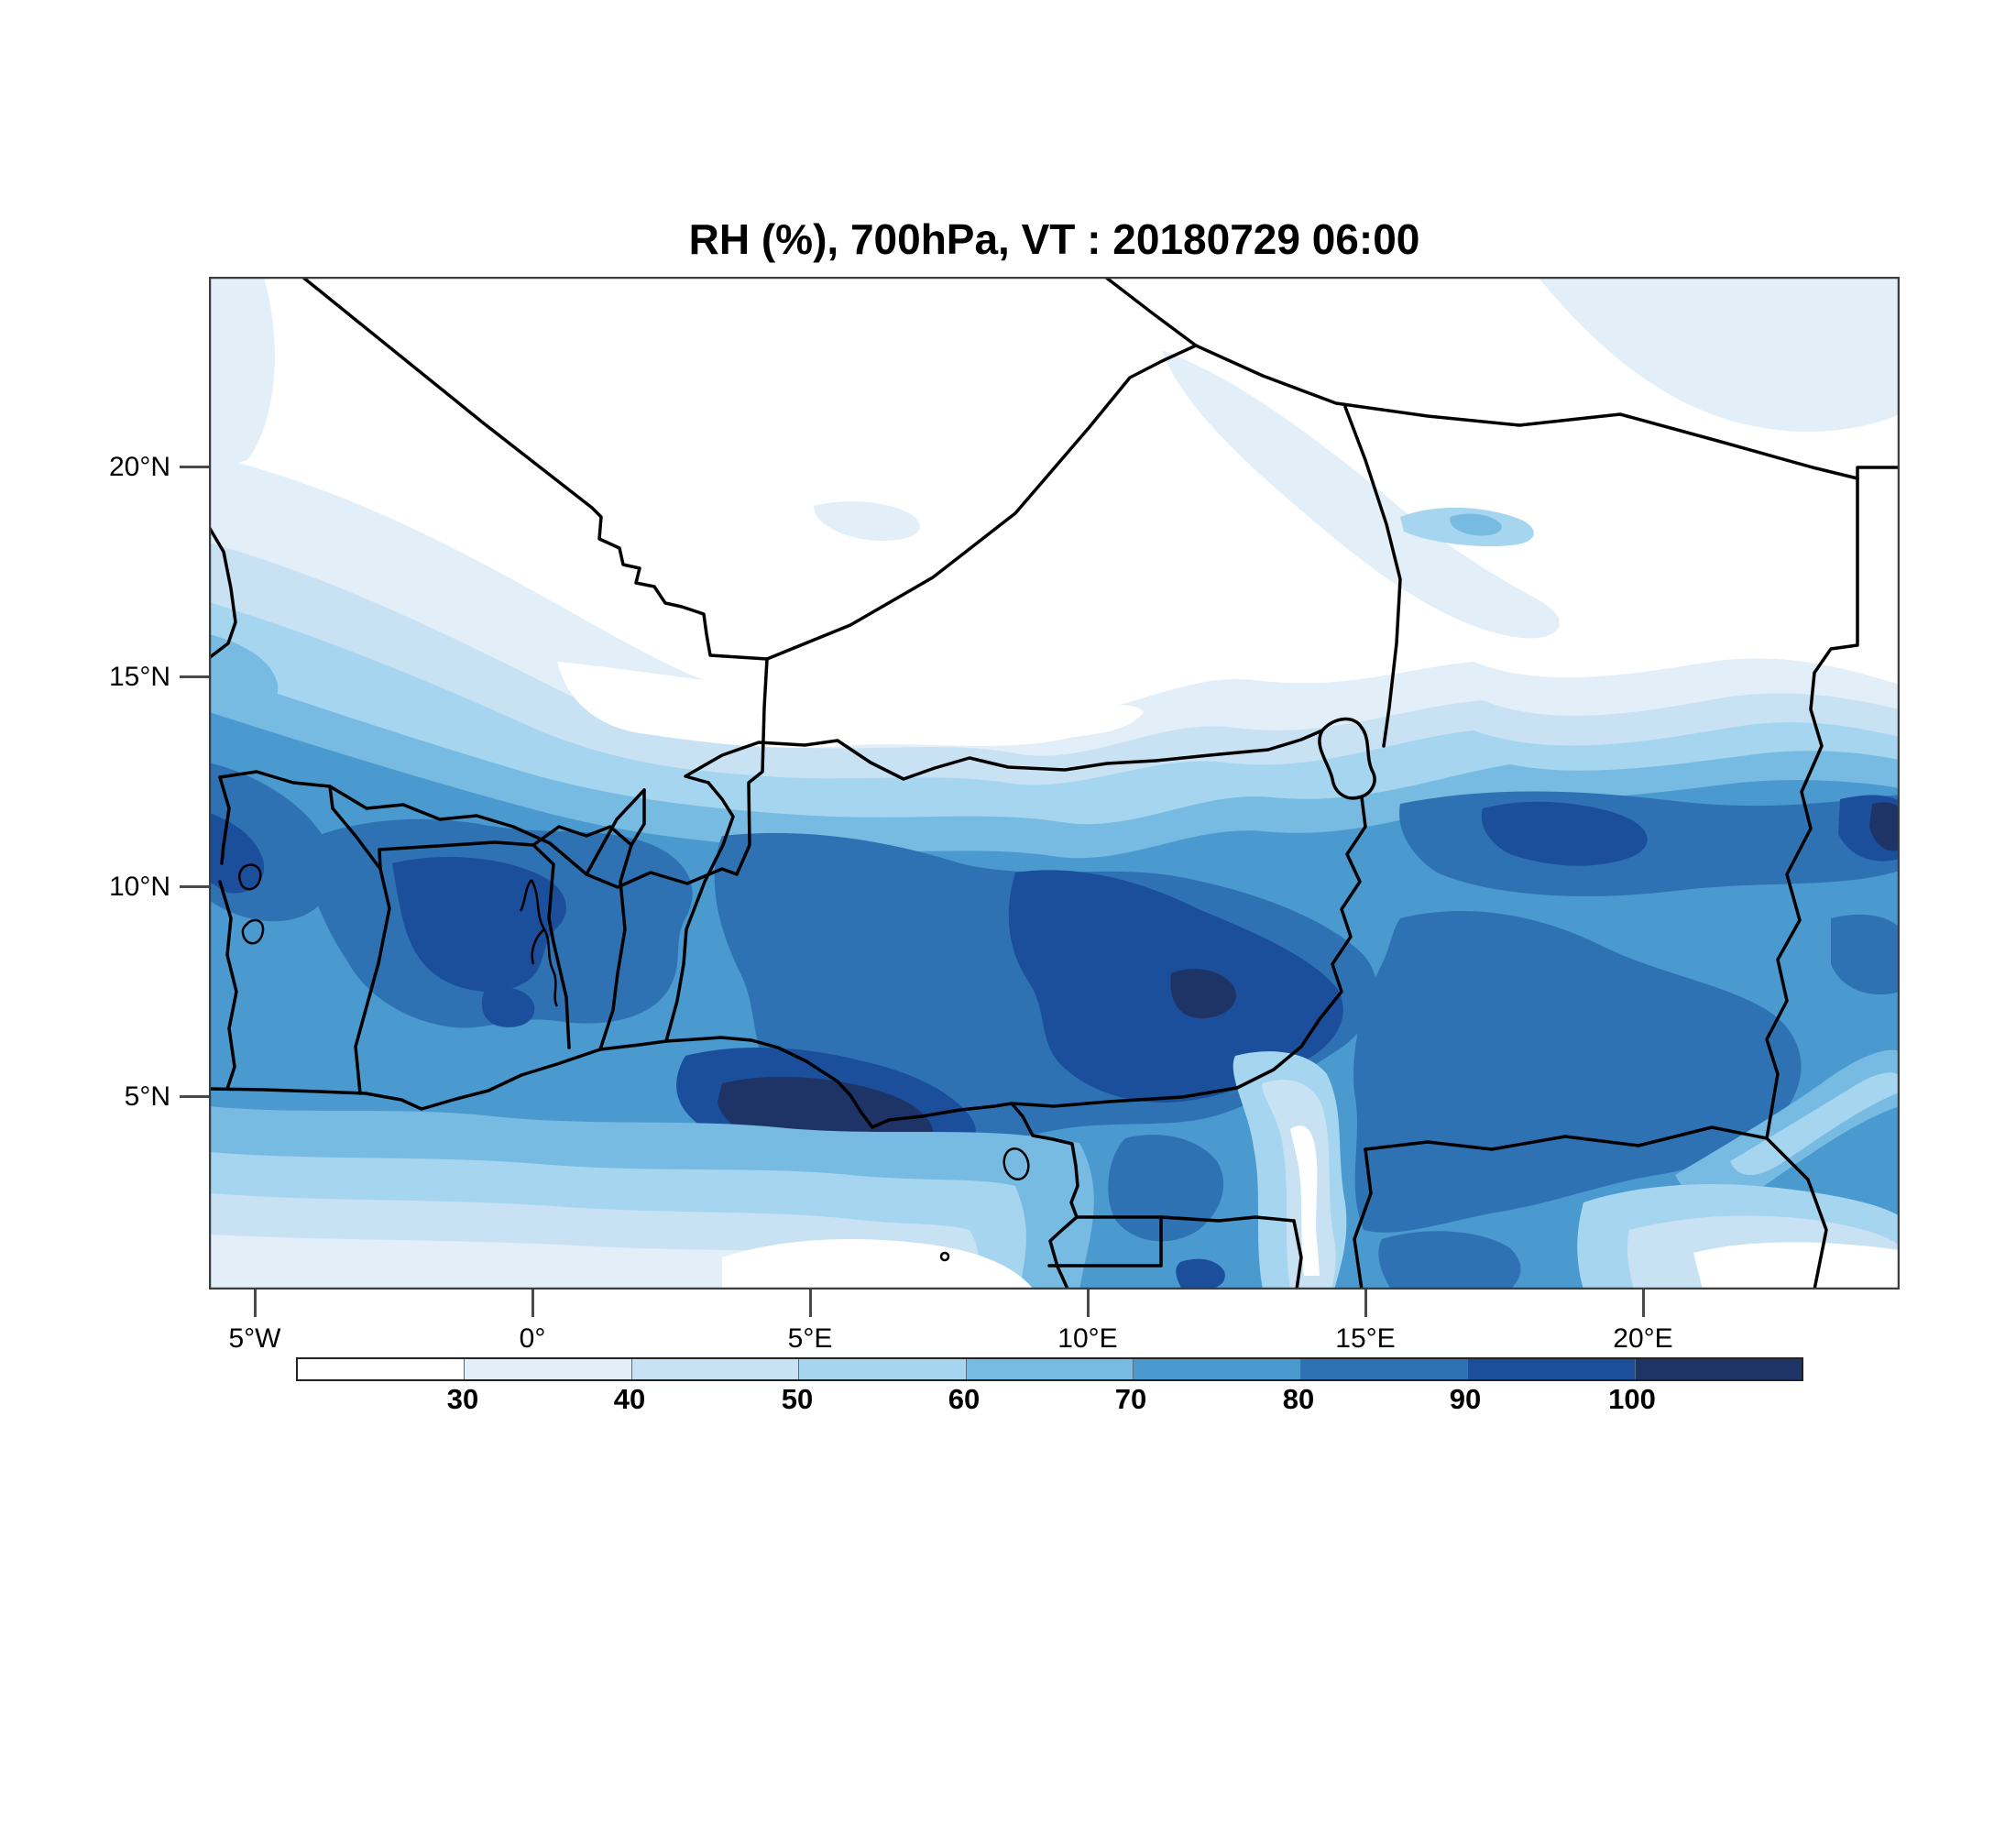 The width and height of the screenshot is (2016, 1833). I want to click on colorbar-legend, so click(1049, 1369).